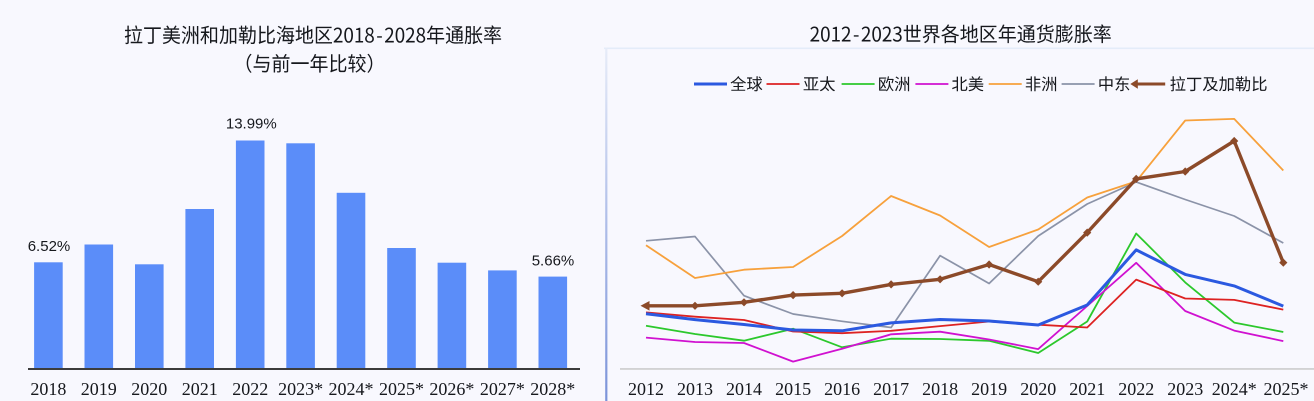 Image resolution: width=1314 pixels, height=401 pixels. What do you see at coordinates (793, 389) in the screenshot?
I see `svg-text: 2015` at bounding box center [793, 389].